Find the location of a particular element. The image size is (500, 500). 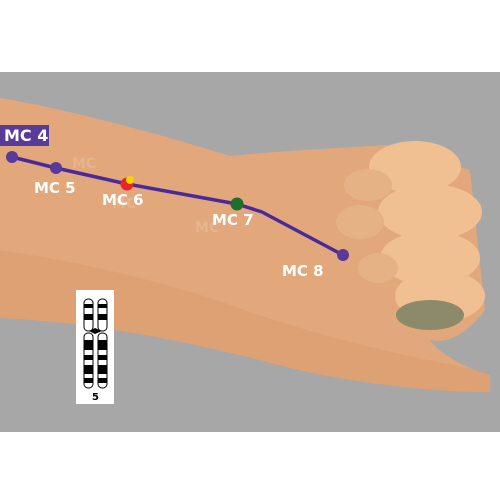

ghost-label-1: MC is located at coordinates (84, 164).